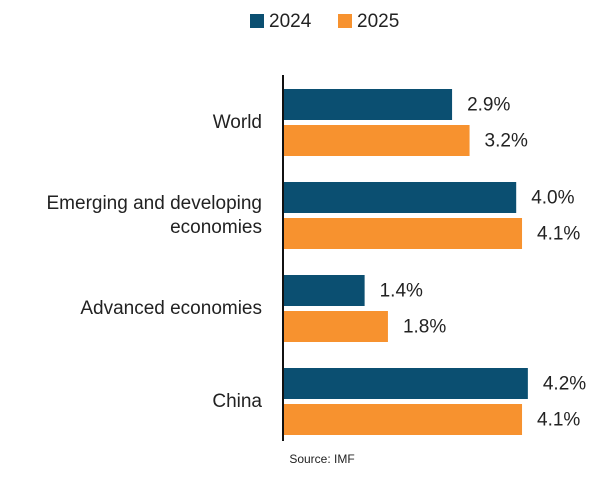  Describe the element at coordinates (564, 384) in the screenshot. I see `value-label: 4.2%` at that location.